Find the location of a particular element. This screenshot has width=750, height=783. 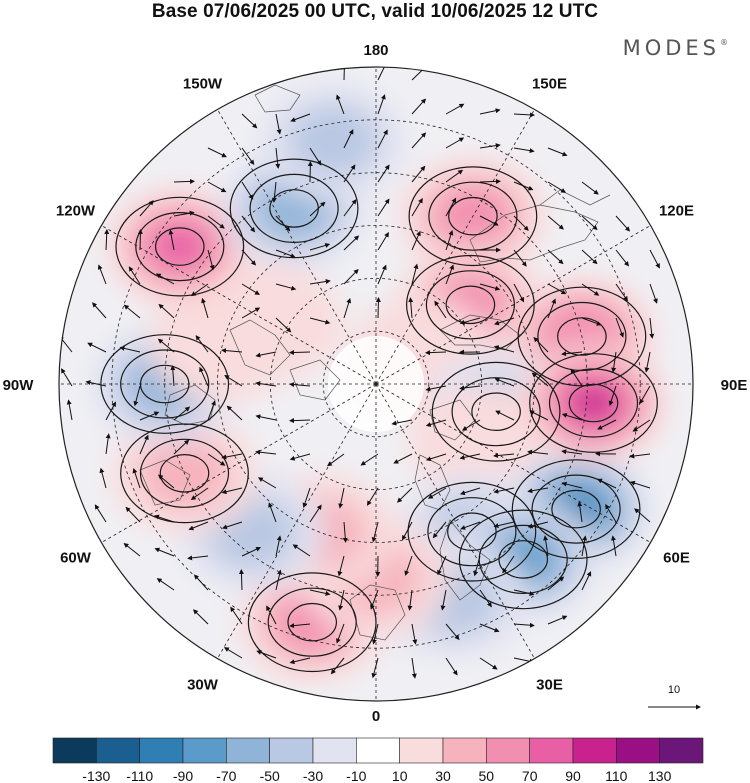

longitude-label: 150W is located at coordinates (203, 84).